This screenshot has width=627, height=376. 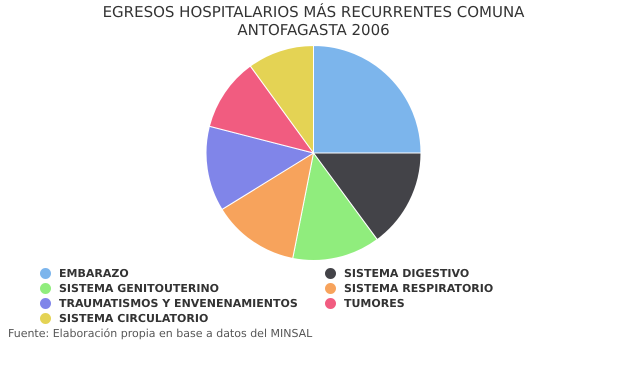 What do you see at coordinates (161, 333) in the screenshot?
I see `source-note: Fuente: Elaboración propia en base a datos del MINSAL` at bounding box center [161, 333].